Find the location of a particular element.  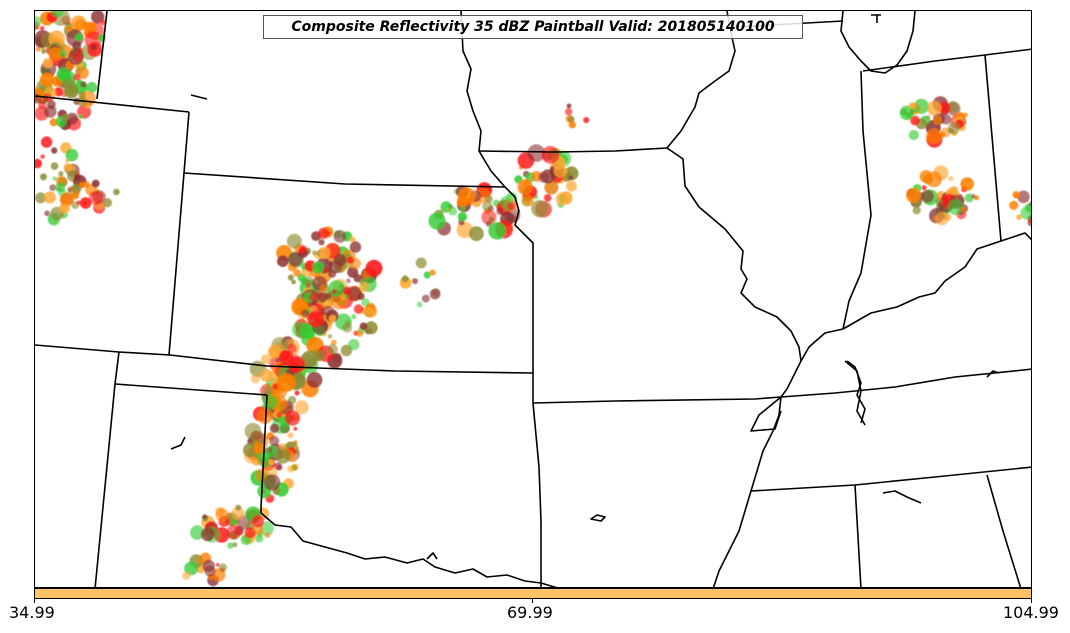

boundary-colorado-east is located at coordinates (176, 264).